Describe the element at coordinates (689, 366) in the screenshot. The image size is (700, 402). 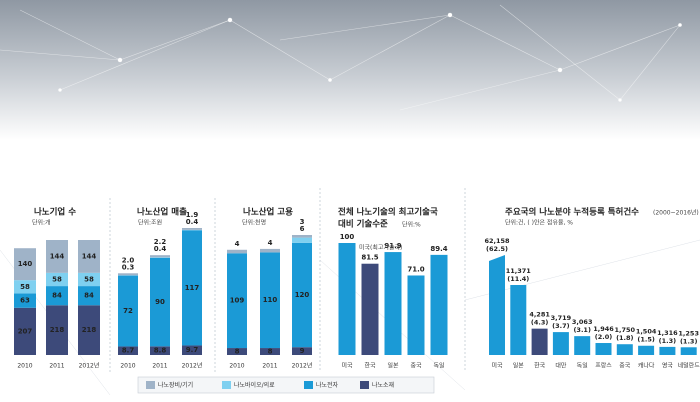
I see `x-tick-label: 네덜란드` at that location.